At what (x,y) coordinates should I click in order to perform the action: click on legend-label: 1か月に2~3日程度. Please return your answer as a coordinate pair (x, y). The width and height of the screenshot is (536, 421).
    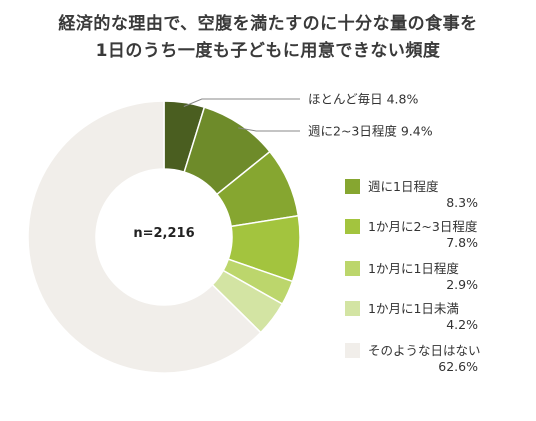
    Looking at the image, I should click on (423, 226).